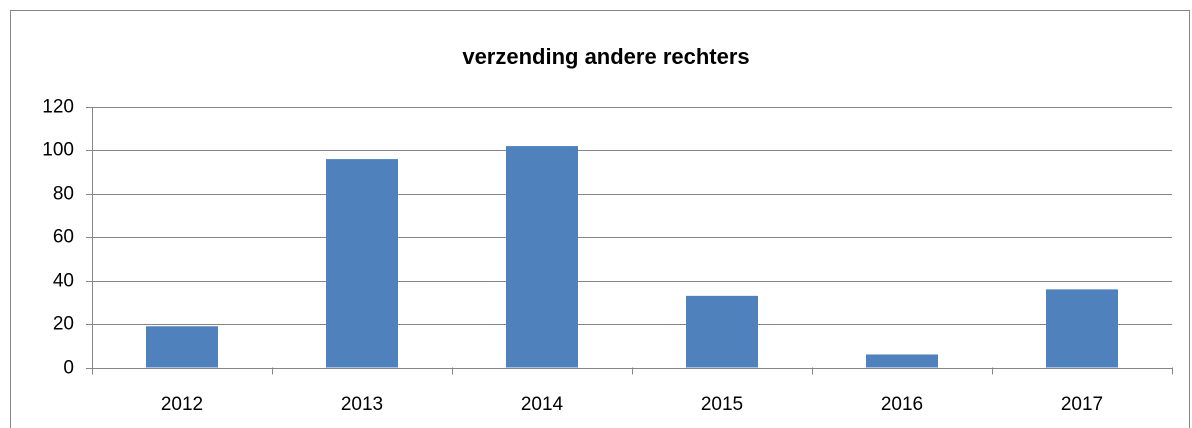 This screenshot has height=428, width=1192. What do you see at coordinates (1082, 404) in the screenshot?
I see `x-tick-label: 2017` at bounding box center [1082, 404].